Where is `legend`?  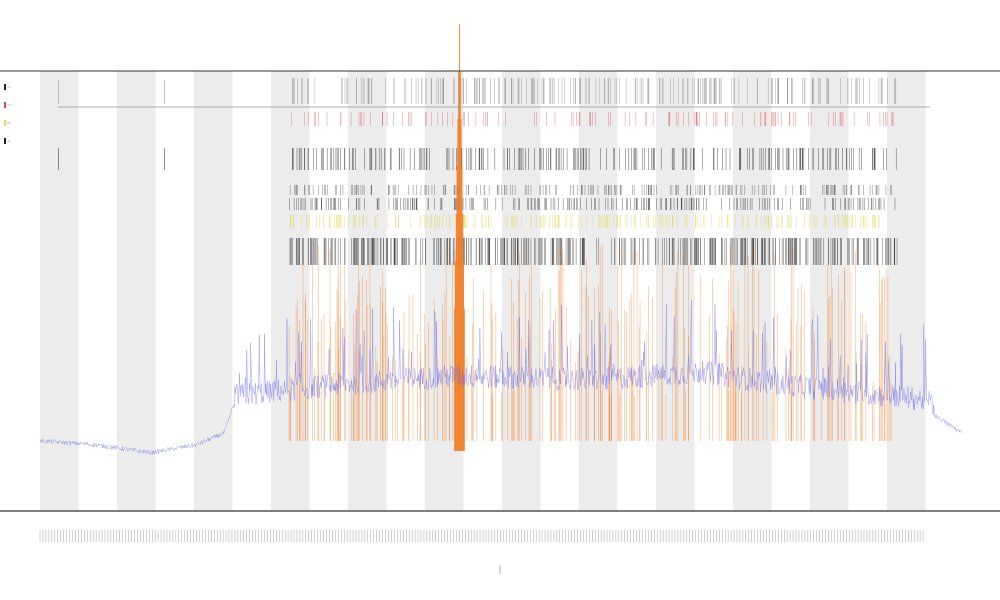 legend is located at coordinates (7, 114).